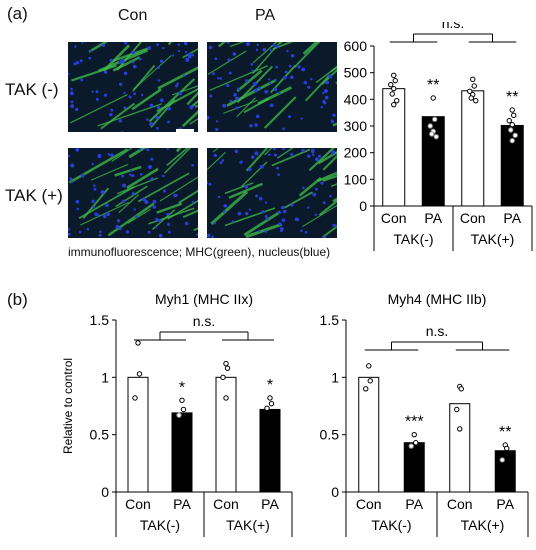 The width and height of the screenshot is (536, 550). Describe the element at coordinates (433, 85) in the screenshot. I see `significance-marker: **` at that location.